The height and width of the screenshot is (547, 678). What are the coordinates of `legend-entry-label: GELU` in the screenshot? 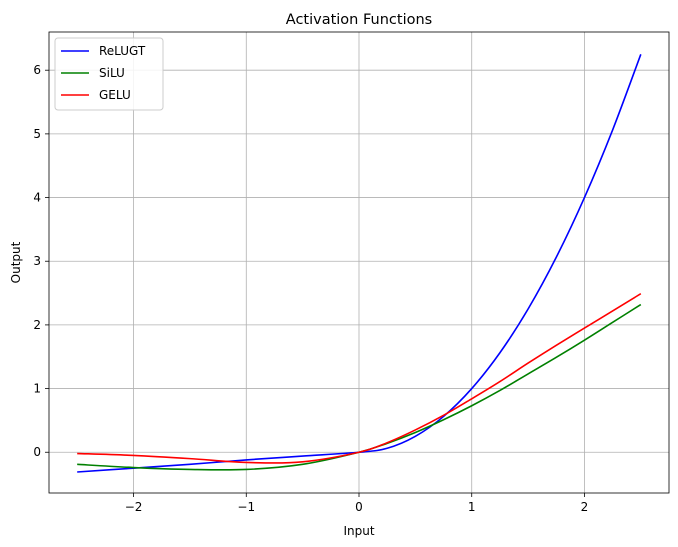 It's located at (115, 95).